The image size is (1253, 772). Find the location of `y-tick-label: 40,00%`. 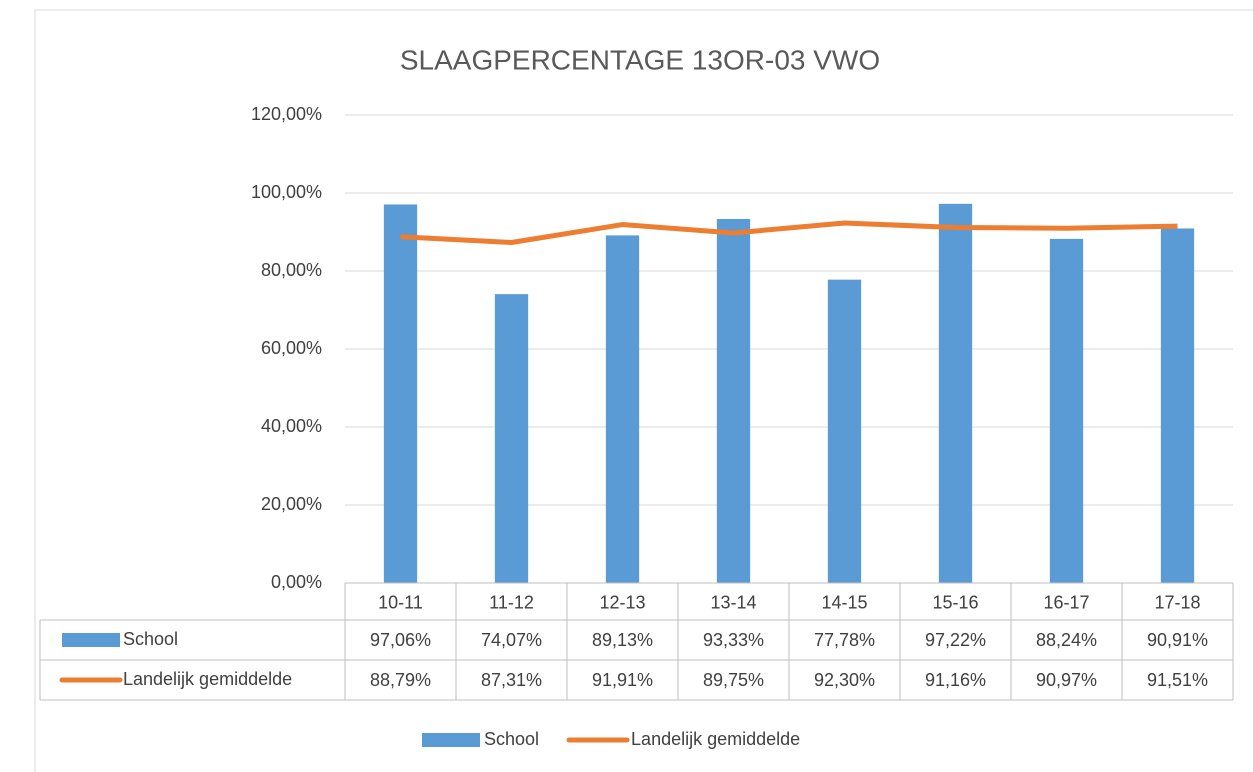

y-tick-label: 40,00% is located at coordinates (291, 426).